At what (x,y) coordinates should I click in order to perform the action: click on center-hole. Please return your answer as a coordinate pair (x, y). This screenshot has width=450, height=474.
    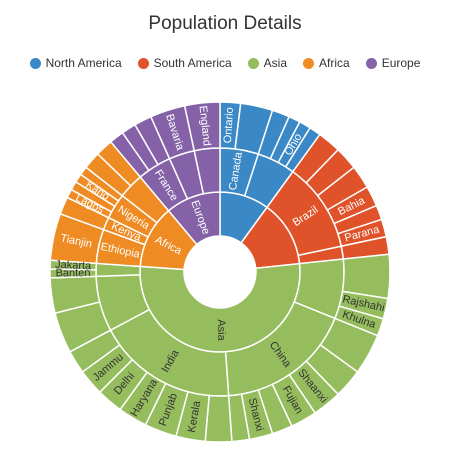
    Looking at the image, I should click on (220, 272).